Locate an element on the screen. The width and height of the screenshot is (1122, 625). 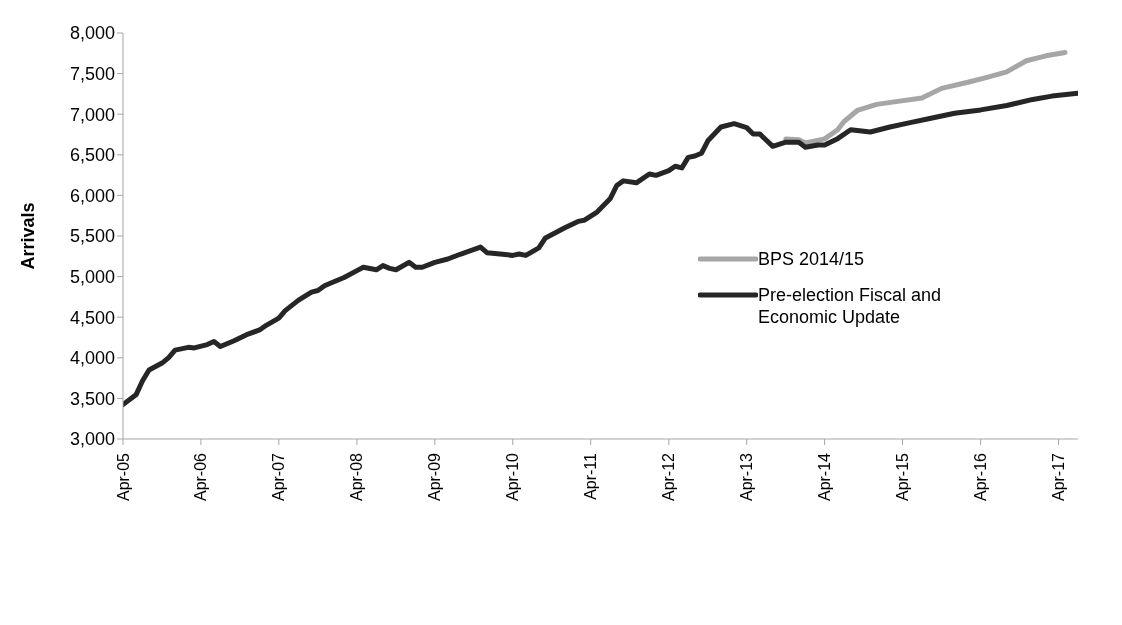
y-tick-label: 5,500 is located at coordinates (92, 236).